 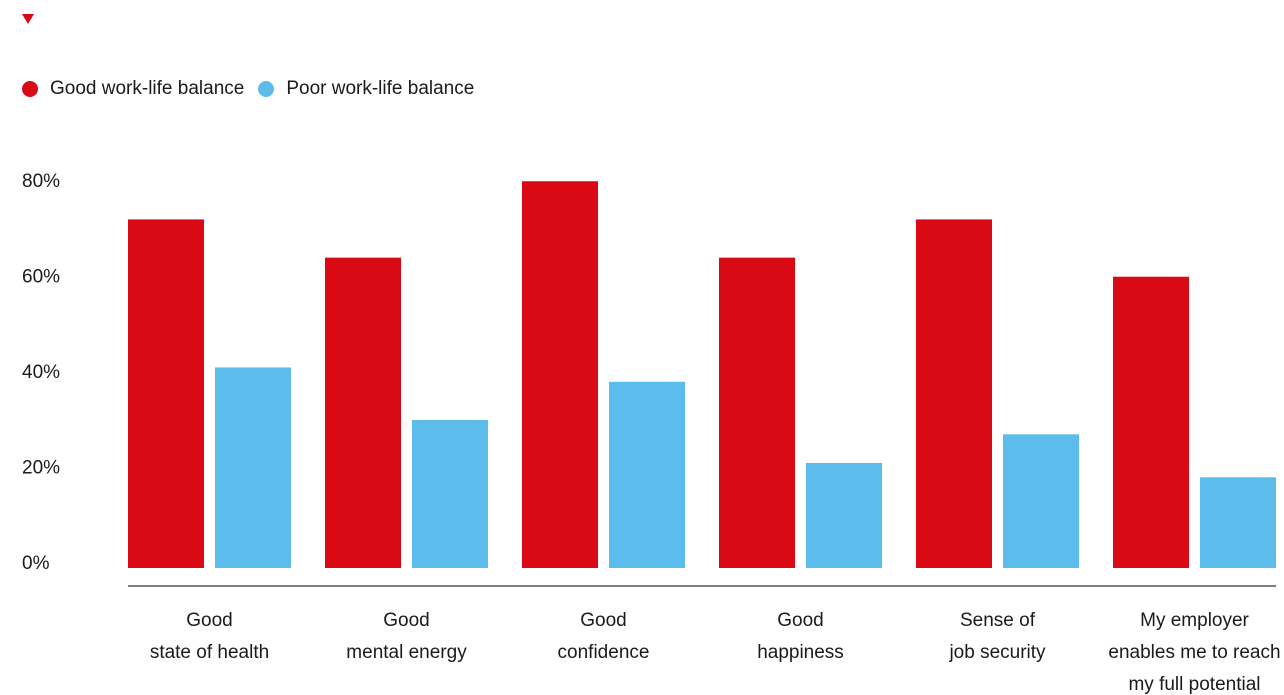 I want to click on legend-label-poor: Poor work-life balance, so click(x=380, y=88).